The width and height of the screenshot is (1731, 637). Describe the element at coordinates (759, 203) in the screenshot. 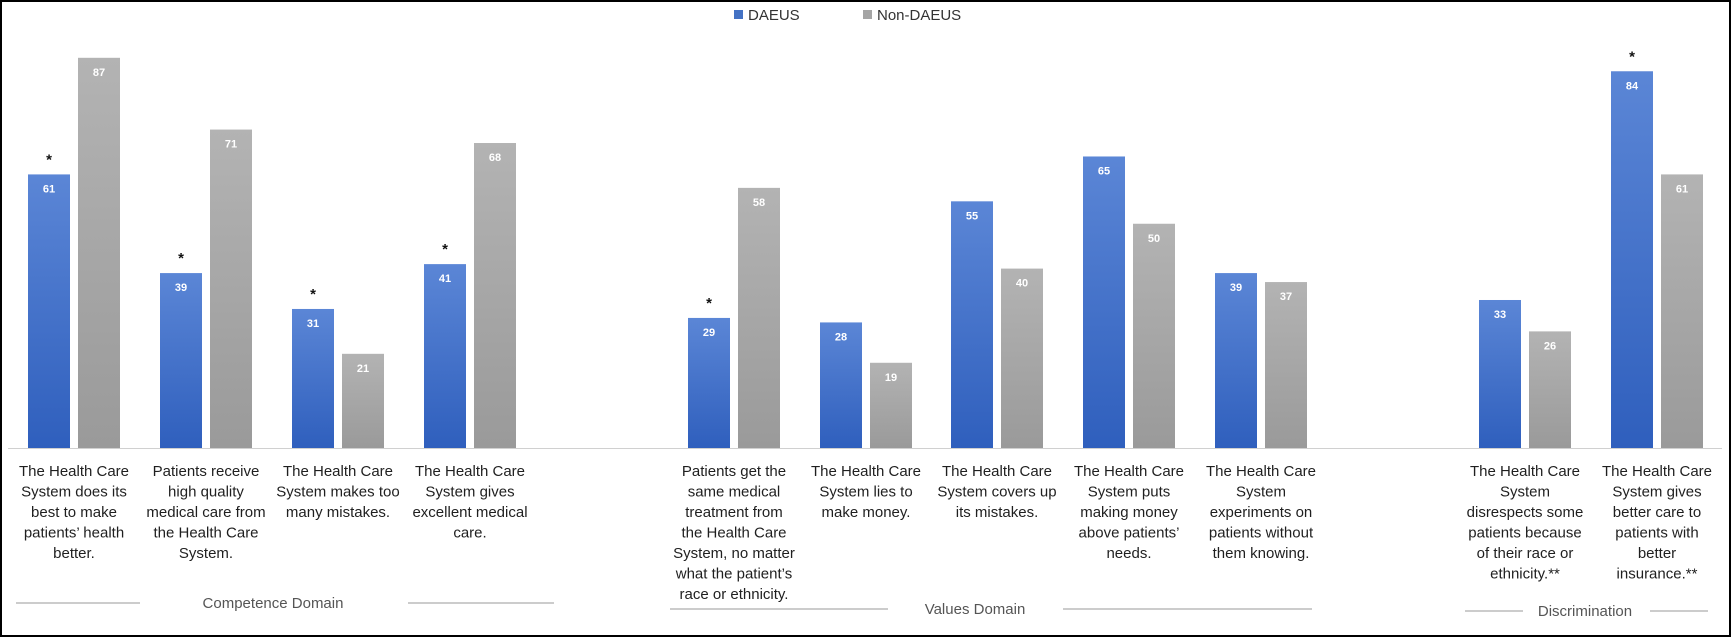

I see `value-label-non-daeus-4: 58` at that location.